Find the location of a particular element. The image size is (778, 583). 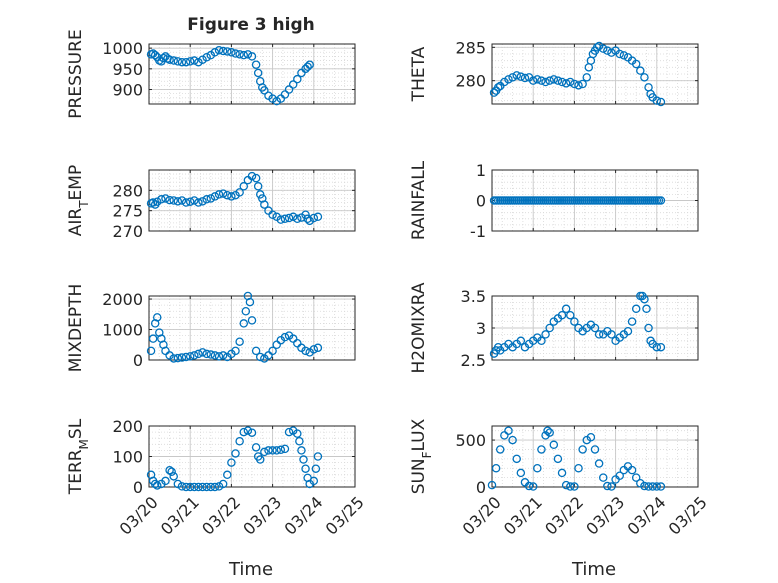

y-tick-label: 280 is located at coordinates (127, 190).